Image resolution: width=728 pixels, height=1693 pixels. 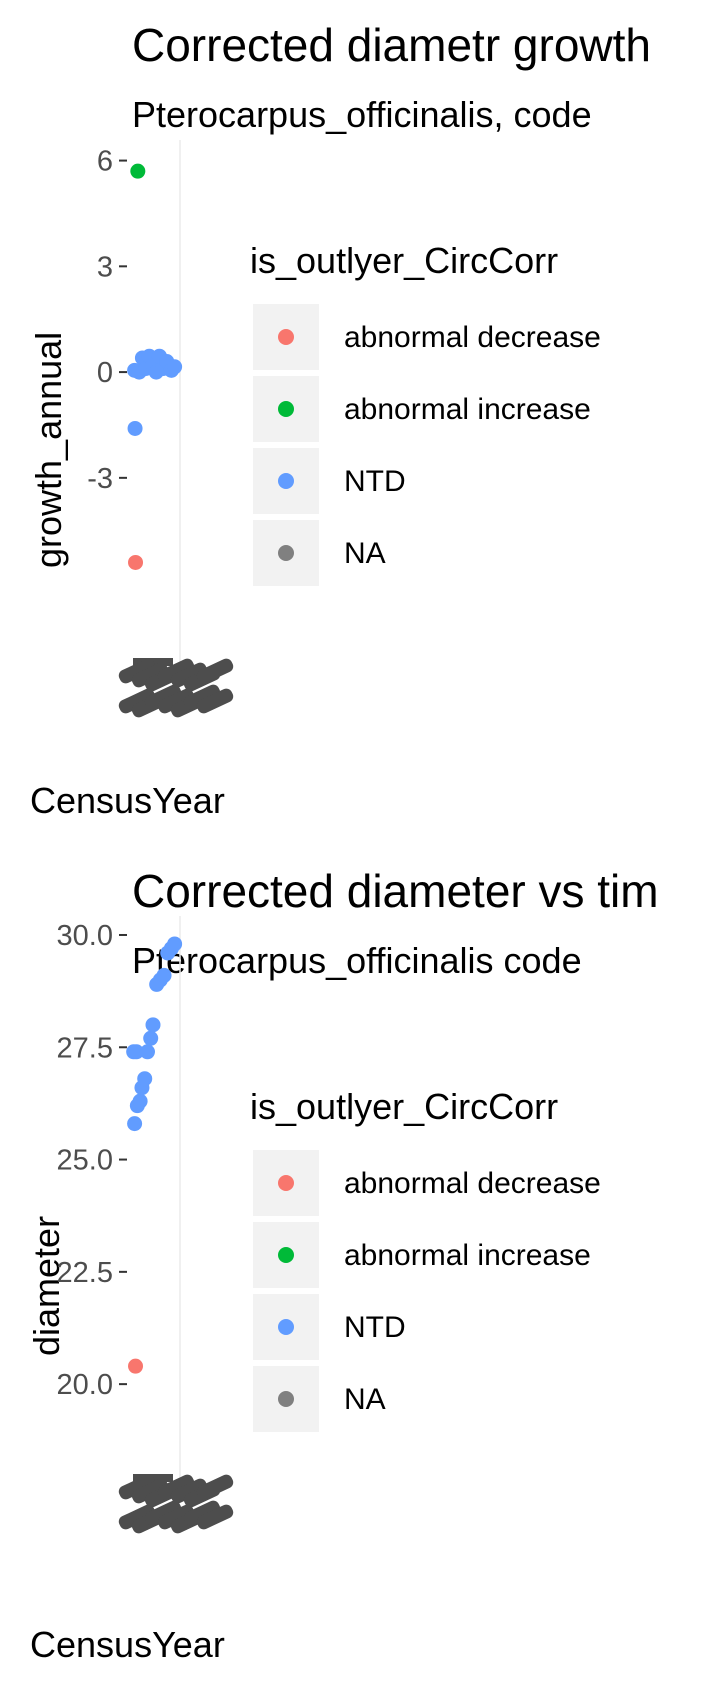 What do you see at coordinates (391, 45) in the screenshot?
I see `chart-title: Corrected diametr growth` at bounding box center [391, 45].